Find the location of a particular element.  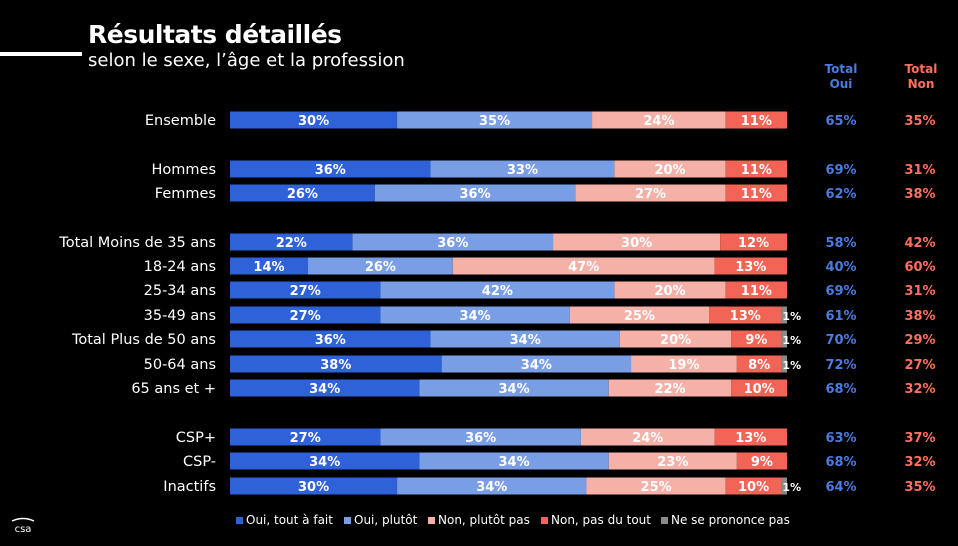

row-label: Inactifs is located at coordinates (189, 487).